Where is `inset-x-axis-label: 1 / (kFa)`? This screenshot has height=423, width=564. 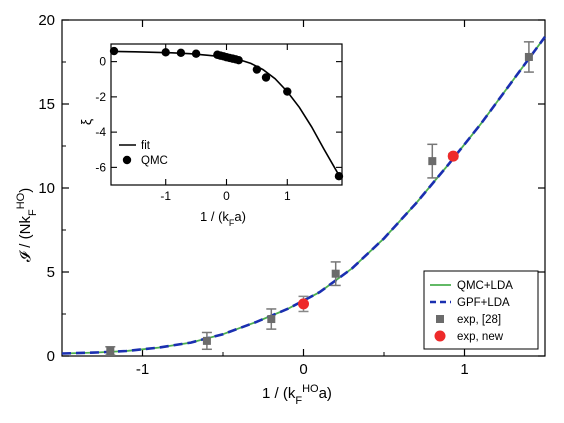
inset-x-axis-label: 1 / (kFa) is located at coordinates (223, 218).